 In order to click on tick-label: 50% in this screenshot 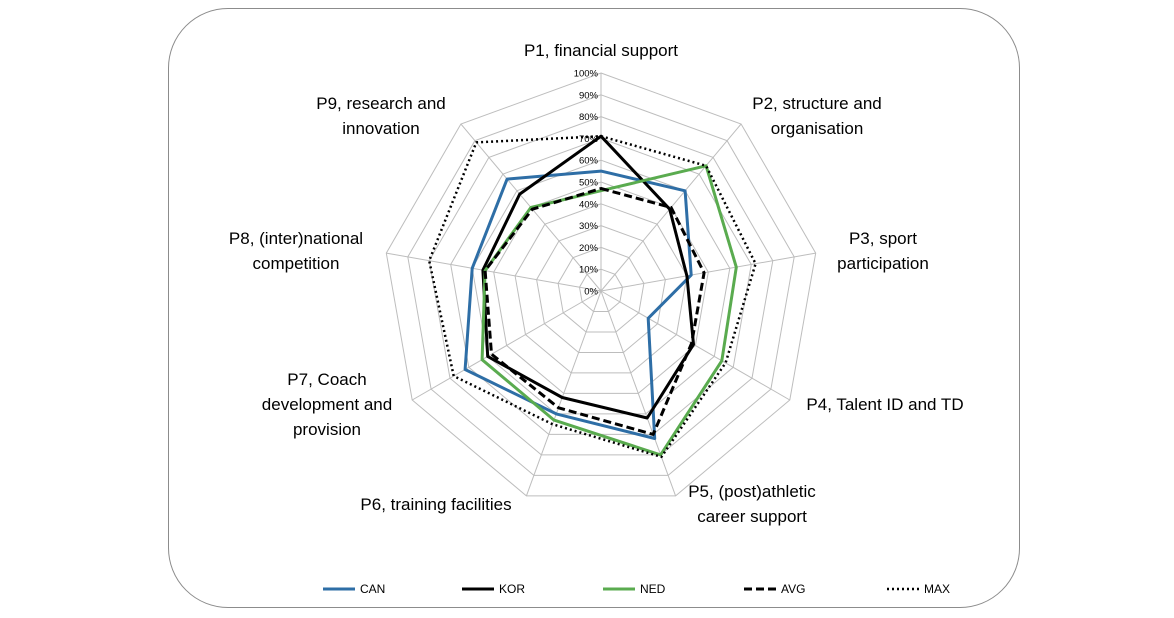, I will do `click(589, 183)`.